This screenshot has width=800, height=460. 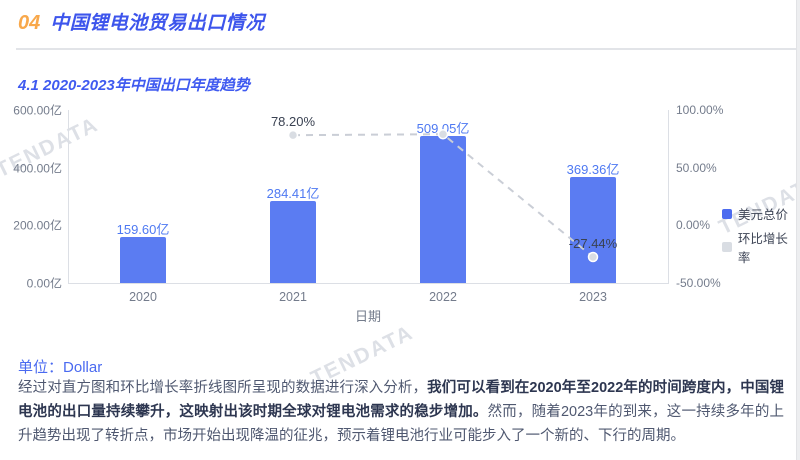 What do you see at coordinates (41, 367) in the screenshot?
I see `unit-label: 单位：` at bounding box center [41, 367].